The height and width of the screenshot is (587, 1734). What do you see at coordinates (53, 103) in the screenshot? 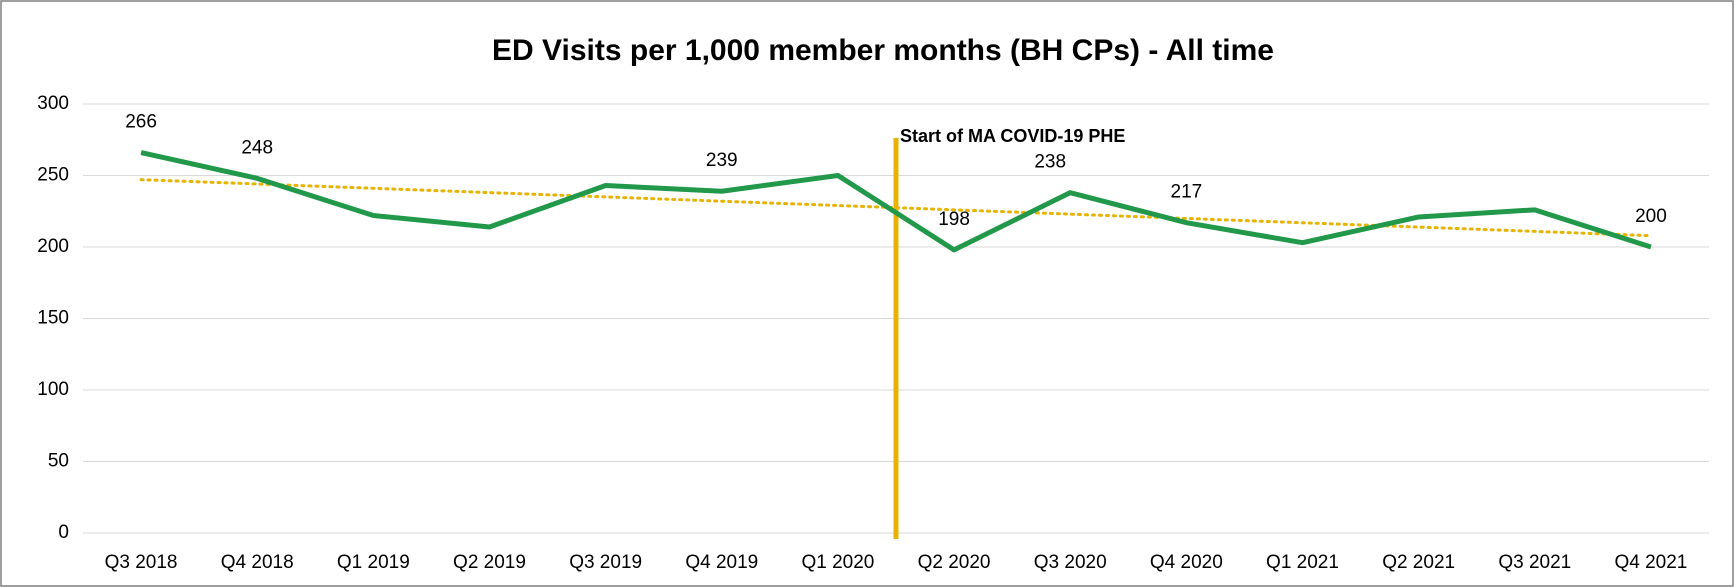
I see `y-tick-label: 300` at bounding box center [53, 103].